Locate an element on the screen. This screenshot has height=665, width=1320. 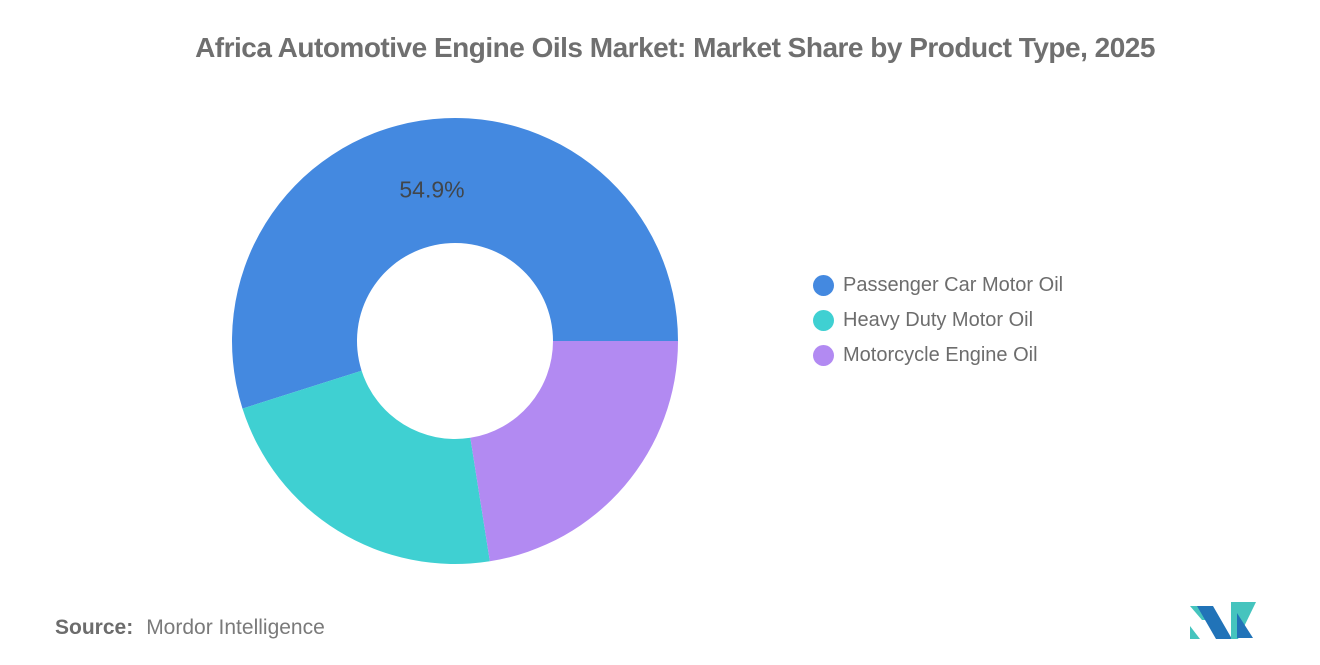
legend-label: Passenger Car Motor Oil is located at coordinates (953, 285).